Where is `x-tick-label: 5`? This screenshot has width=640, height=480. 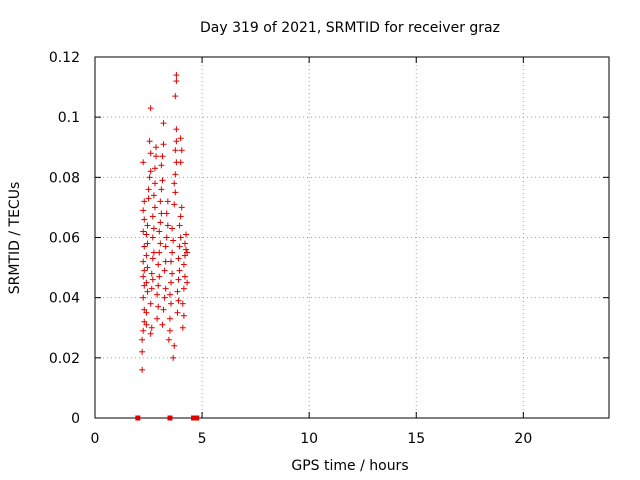 x-tick-label: 5 is located at coordinates (202, 439).